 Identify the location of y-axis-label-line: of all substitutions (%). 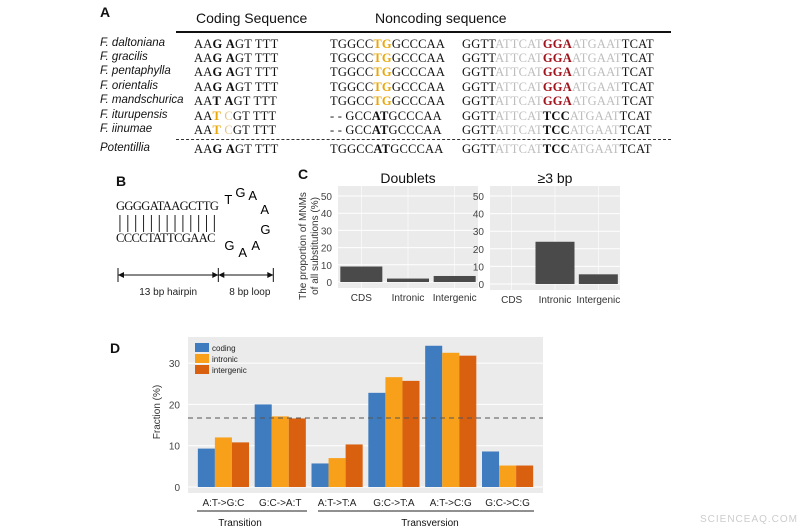
(315, 246).